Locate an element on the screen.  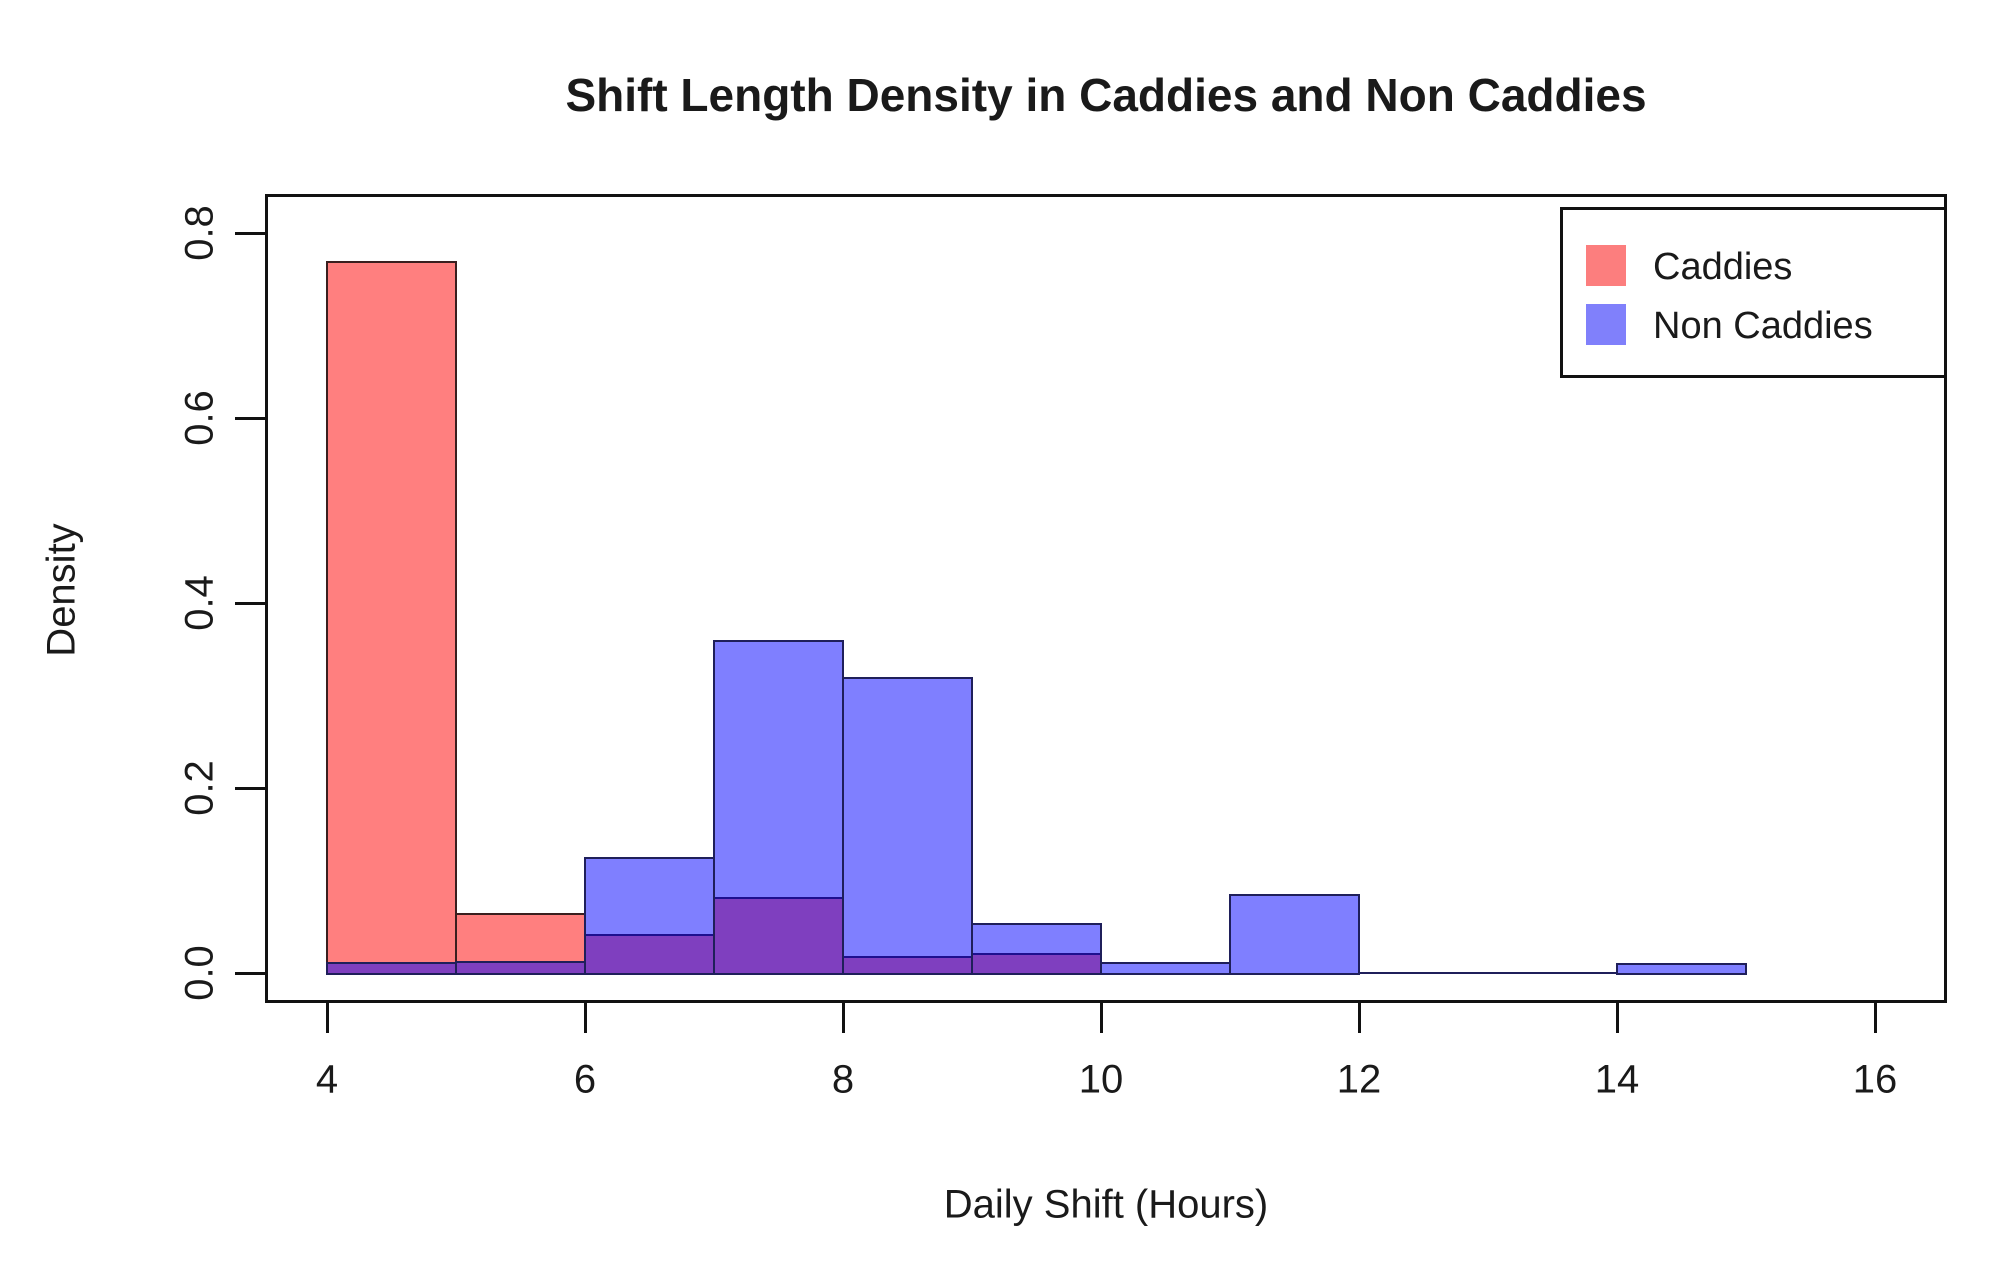
x-tick-label-6: 6 is located at coordinates (585, 1079).